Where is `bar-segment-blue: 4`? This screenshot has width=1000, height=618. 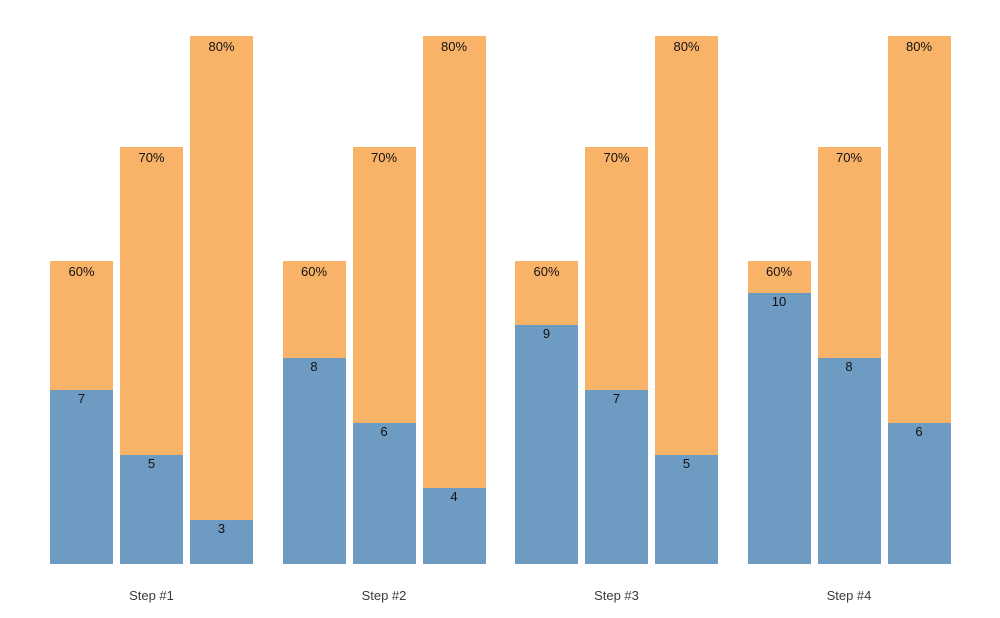 bar-segment-blue: 4 is located at coordinates (454, 526).